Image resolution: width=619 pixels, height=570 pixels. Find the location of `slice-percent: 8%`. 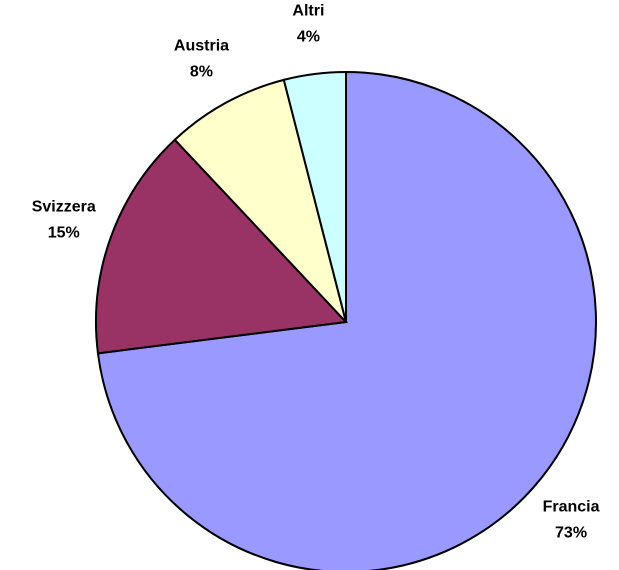

slice-percent: 8% is located at coordinates (201, 71).